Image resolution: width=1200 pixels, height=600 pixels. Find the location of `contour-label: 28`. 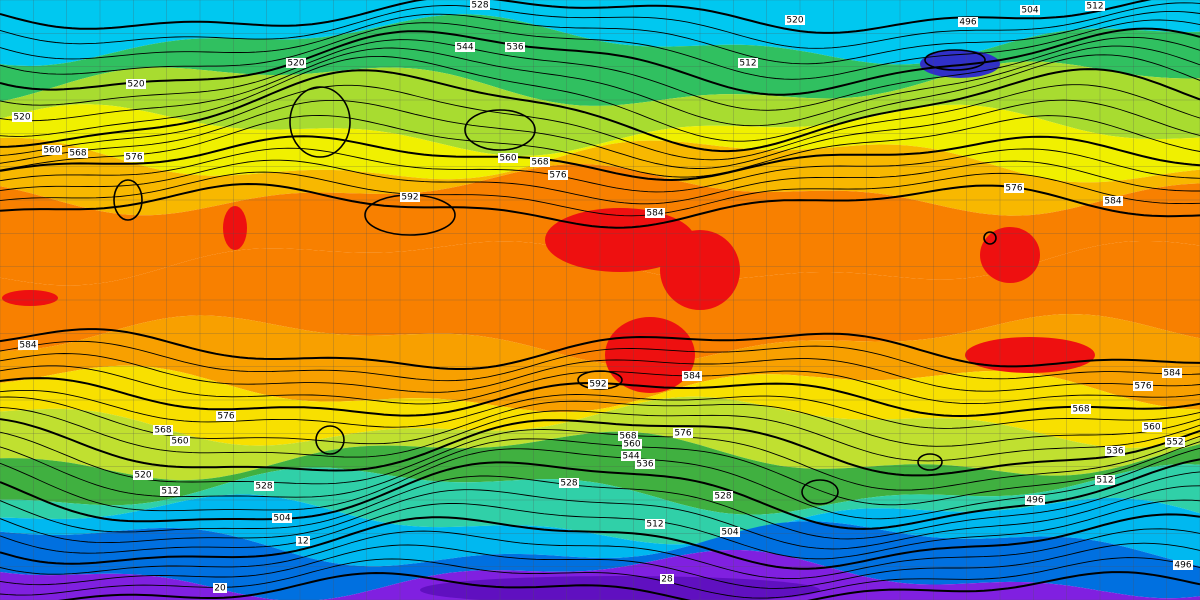

contour-label: 28 is located at coordinates (667, 580).